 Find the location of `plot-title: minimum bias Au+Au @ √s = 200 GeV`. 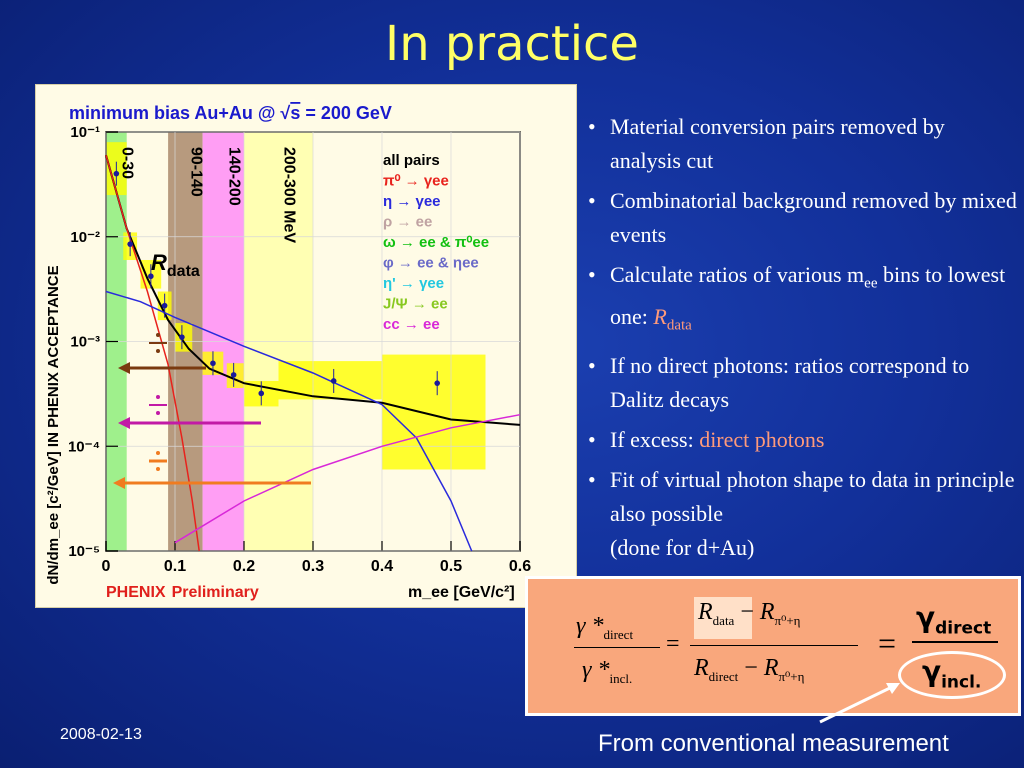

plot-title: minimum bias Au+Au @ √s = 200 GeV is located at coordinates (230, 113).